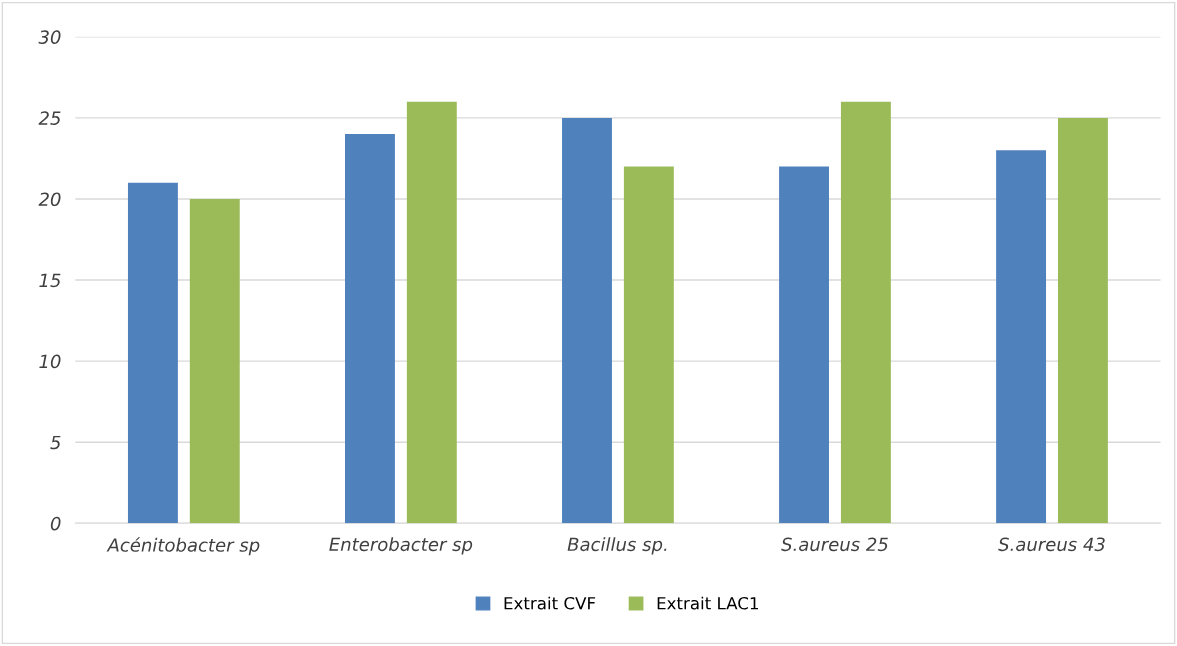 The height and width of the screenshot is (646, 1177). Describe the element at coordinates (834, 544) in the screenshot. I see `x-tick-label: S.aureus 25` at that location.